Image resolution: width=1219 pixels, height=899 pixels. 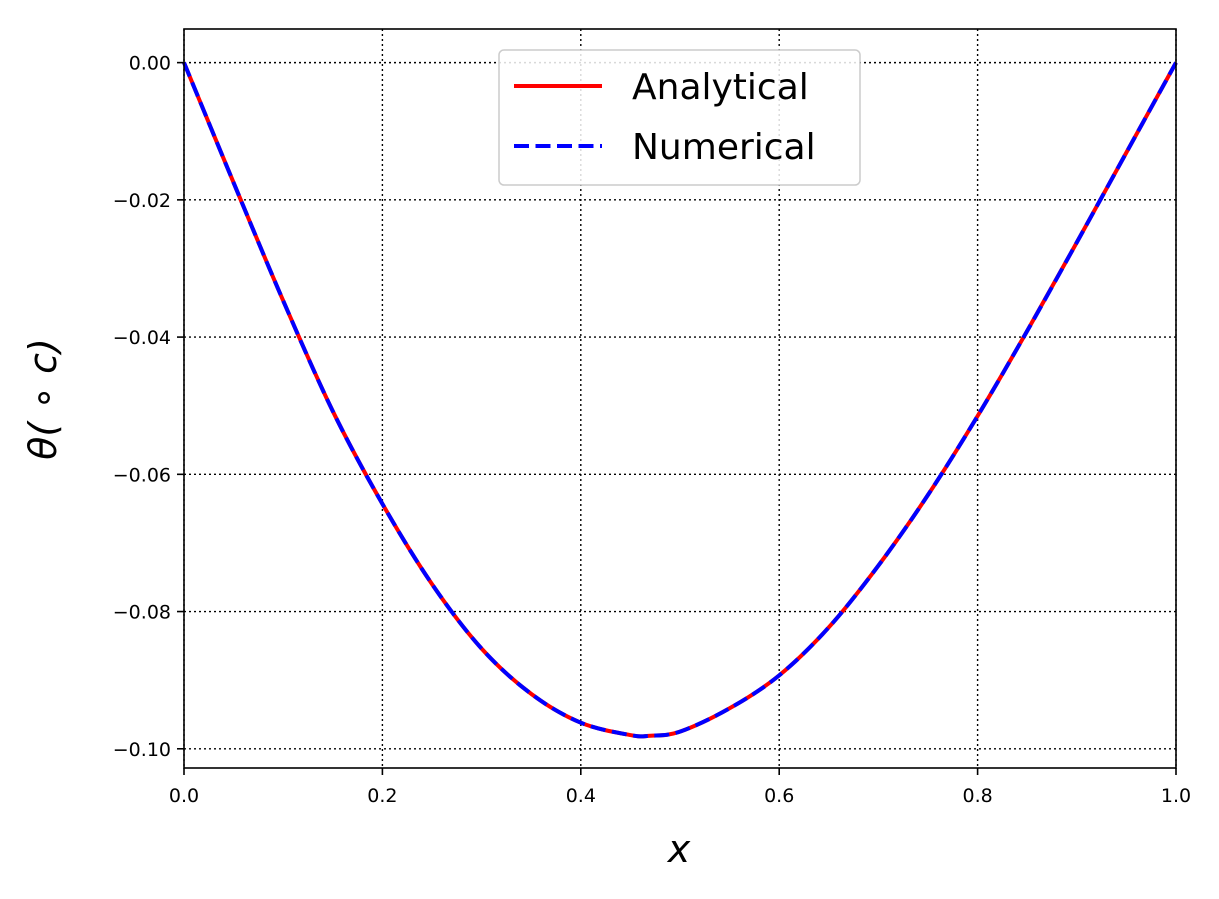 What do you see at coordinates (43, 399) in the screenshot?
I see `y-axis-title: θ( ∘ c)` at bounding box center [43, 399].